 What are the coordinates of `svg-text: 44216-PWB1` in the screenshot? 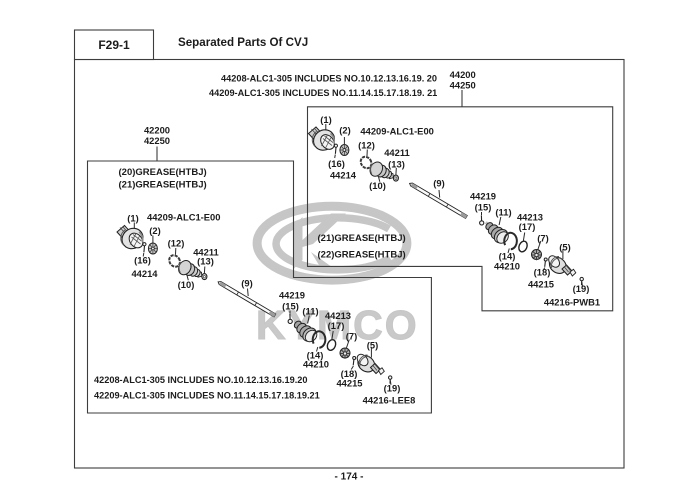 It's located at (572, 301).